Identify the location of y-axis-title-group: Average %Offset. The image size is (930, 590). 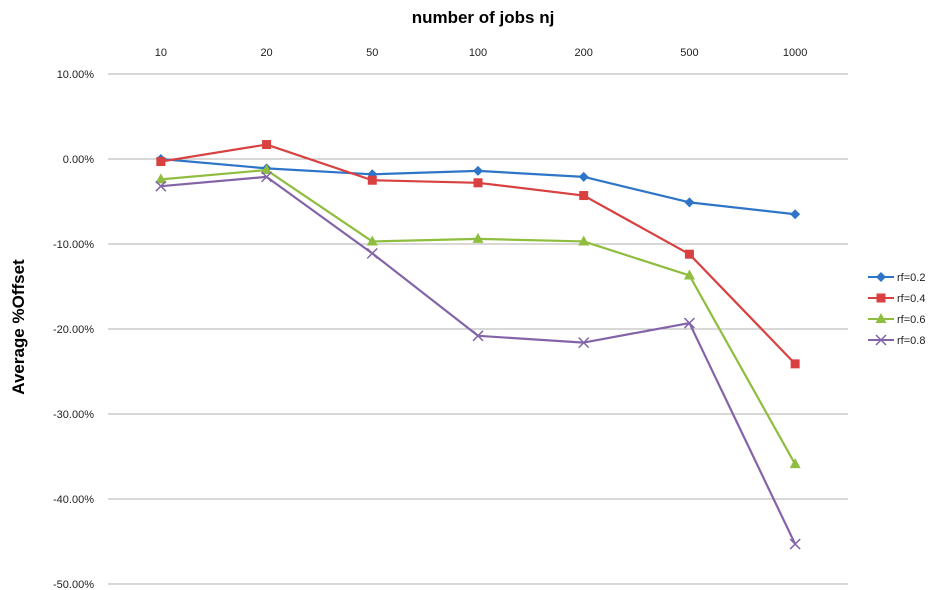
(18, 327).